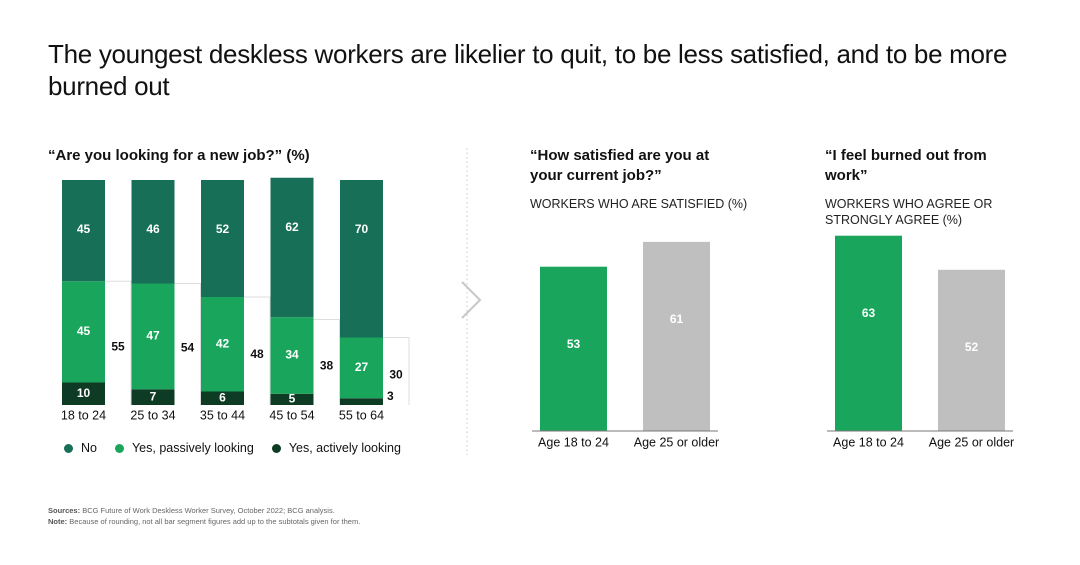 The height and width of the screenshot is (565, 1080). I want to click on label-active-4: 5, so click(292, 399).